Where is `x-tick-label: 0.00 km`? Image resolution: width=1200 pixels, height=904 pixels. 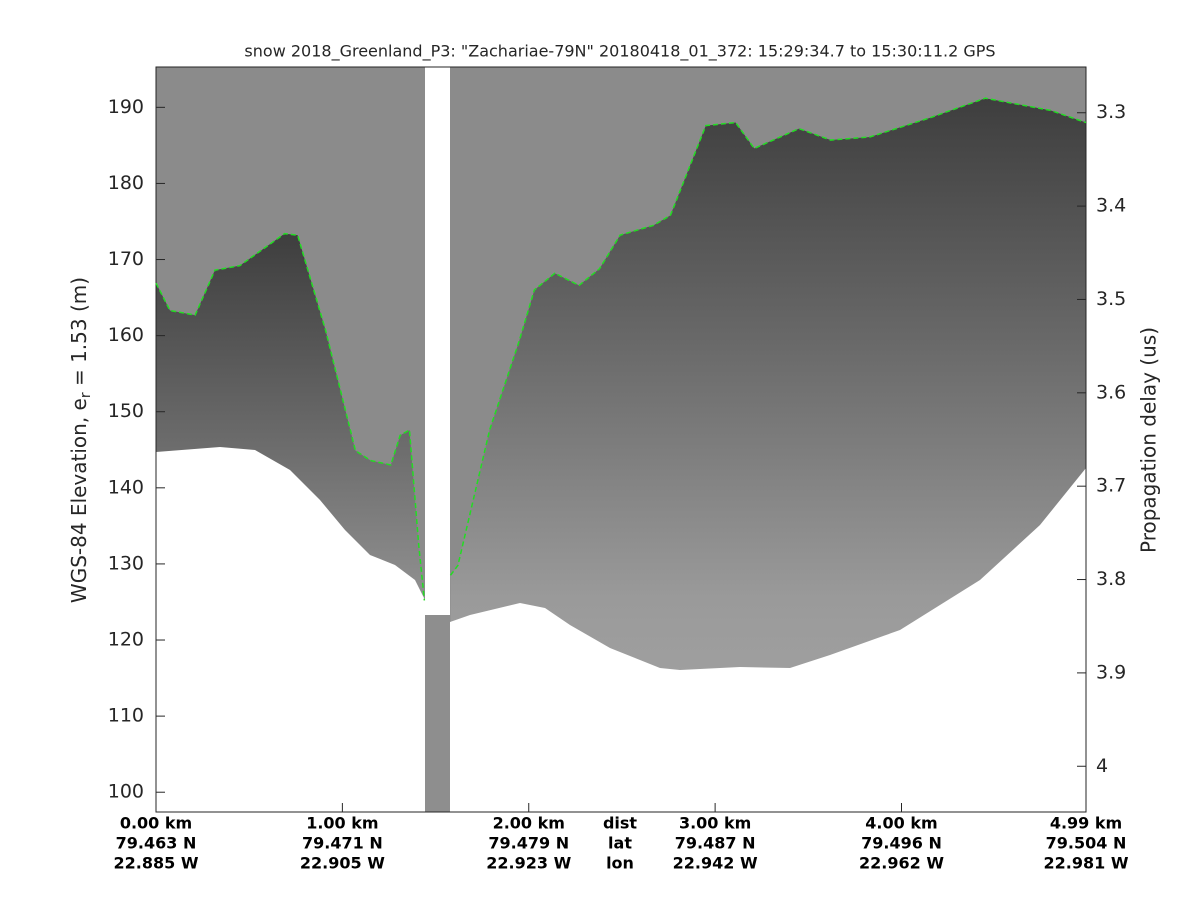 x-tick-label: 0.00 km is located at coordinates (156, 823).